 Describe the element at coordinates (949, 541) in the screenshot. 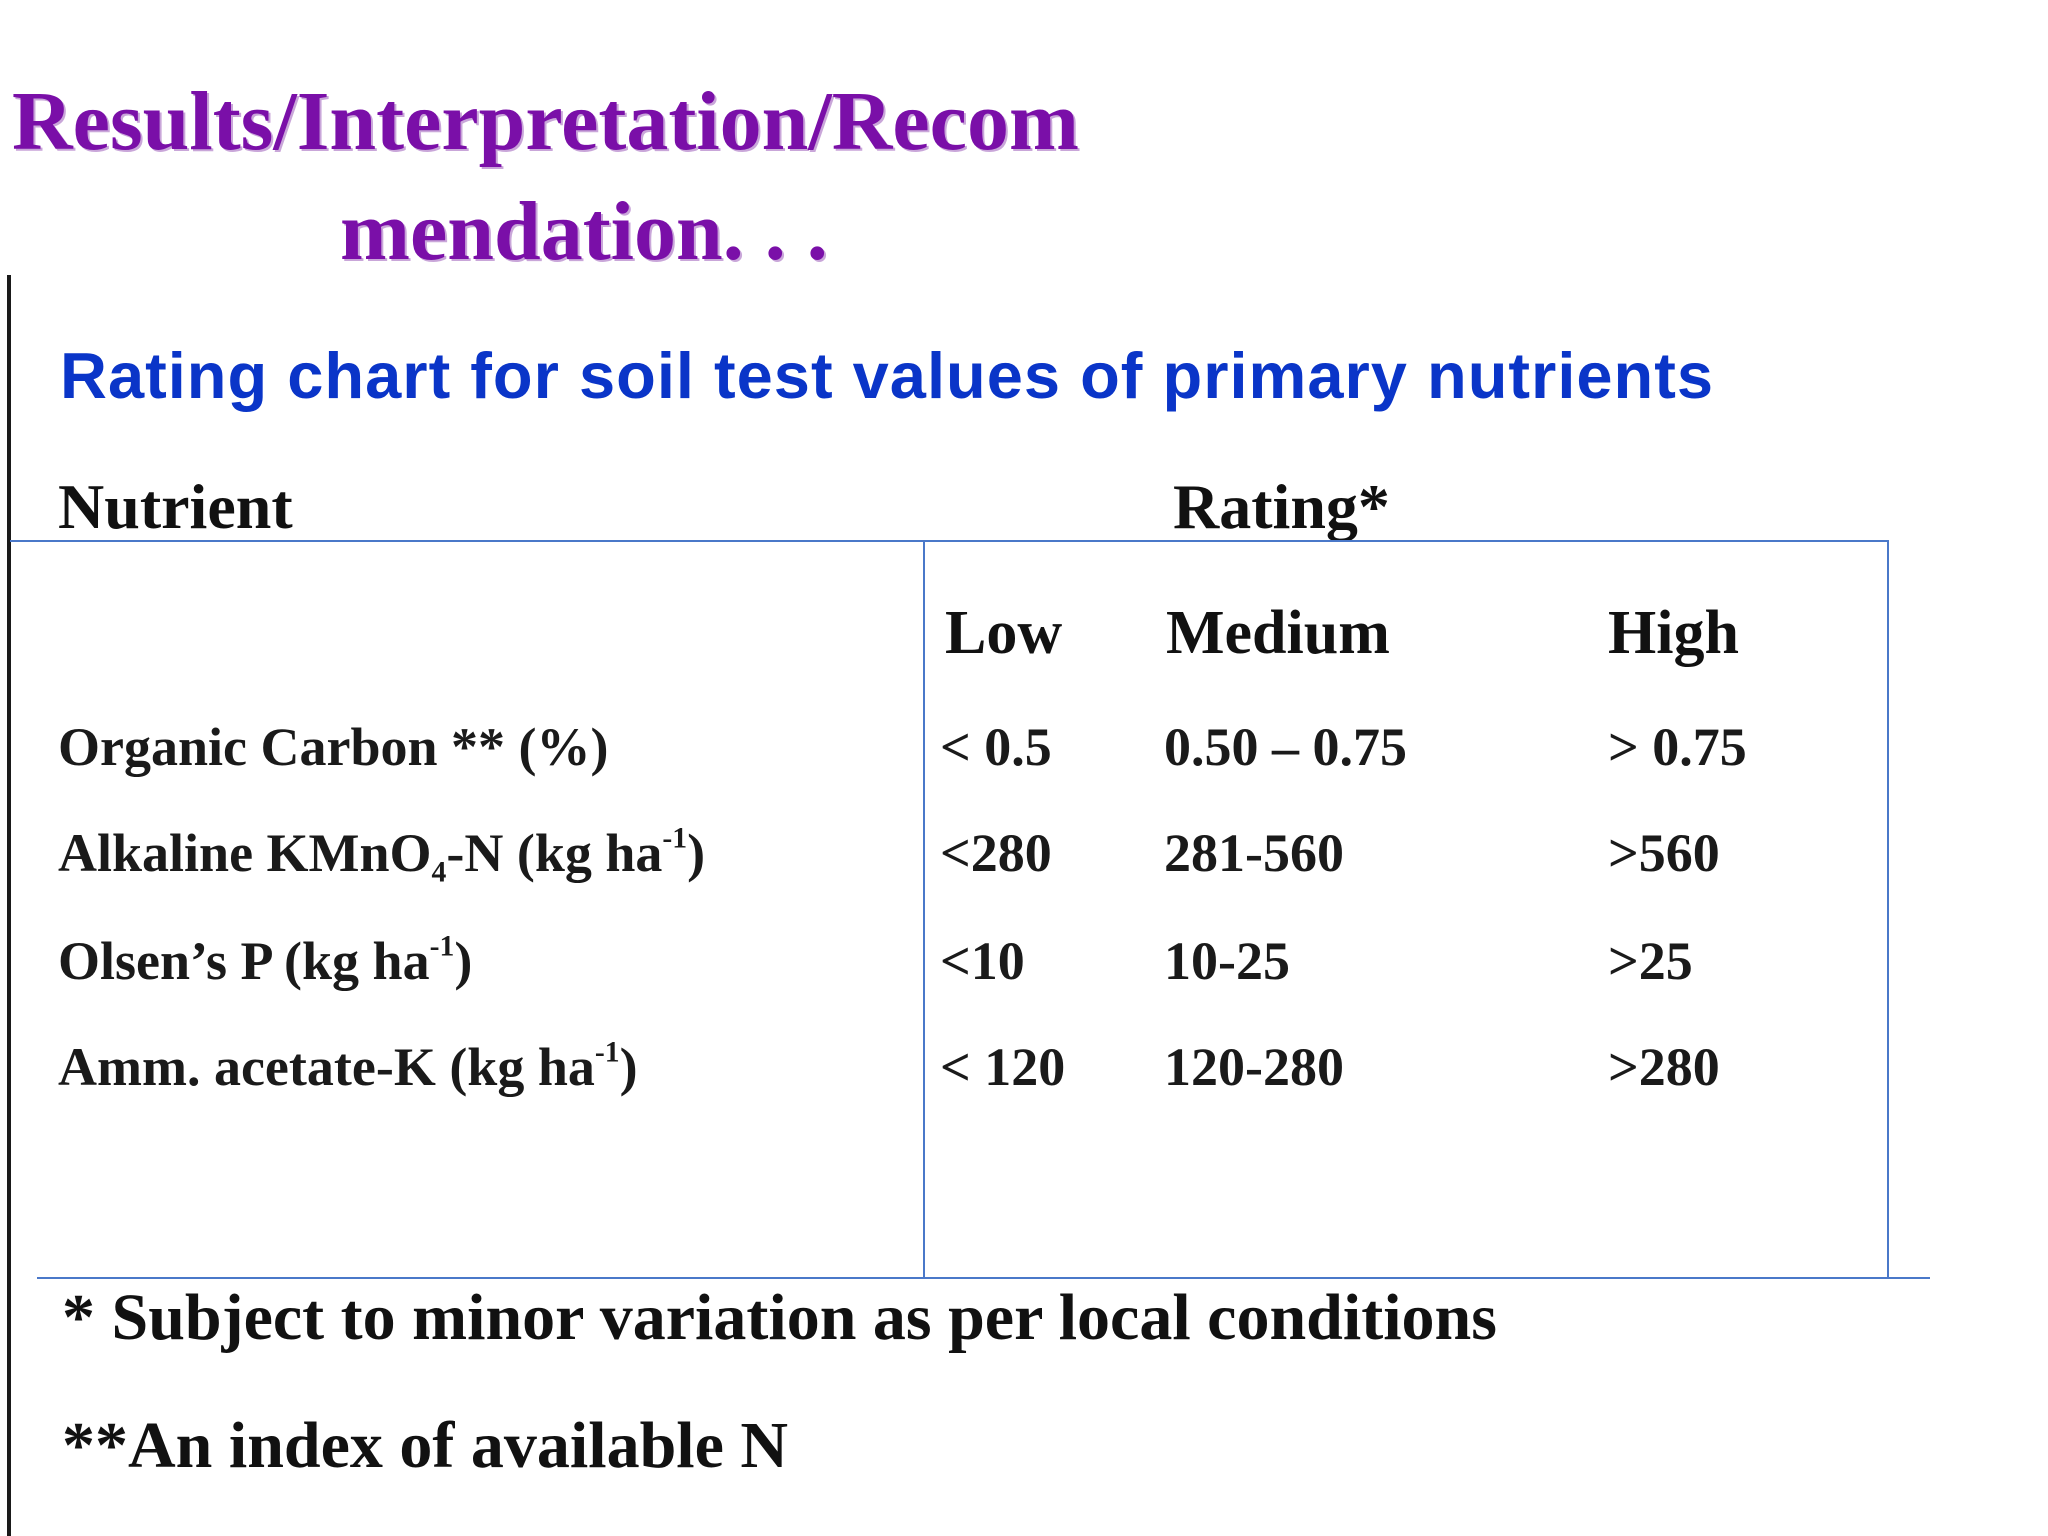

I see `table-top-rule` at that location.